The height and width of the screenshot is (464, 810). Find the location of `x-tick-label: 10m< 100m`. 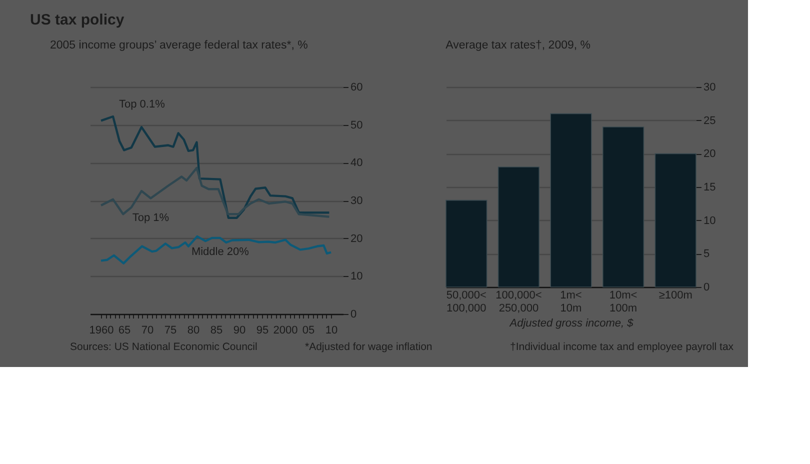

x-tick-label: 10m< 100m is located at coordinates (623, 302).